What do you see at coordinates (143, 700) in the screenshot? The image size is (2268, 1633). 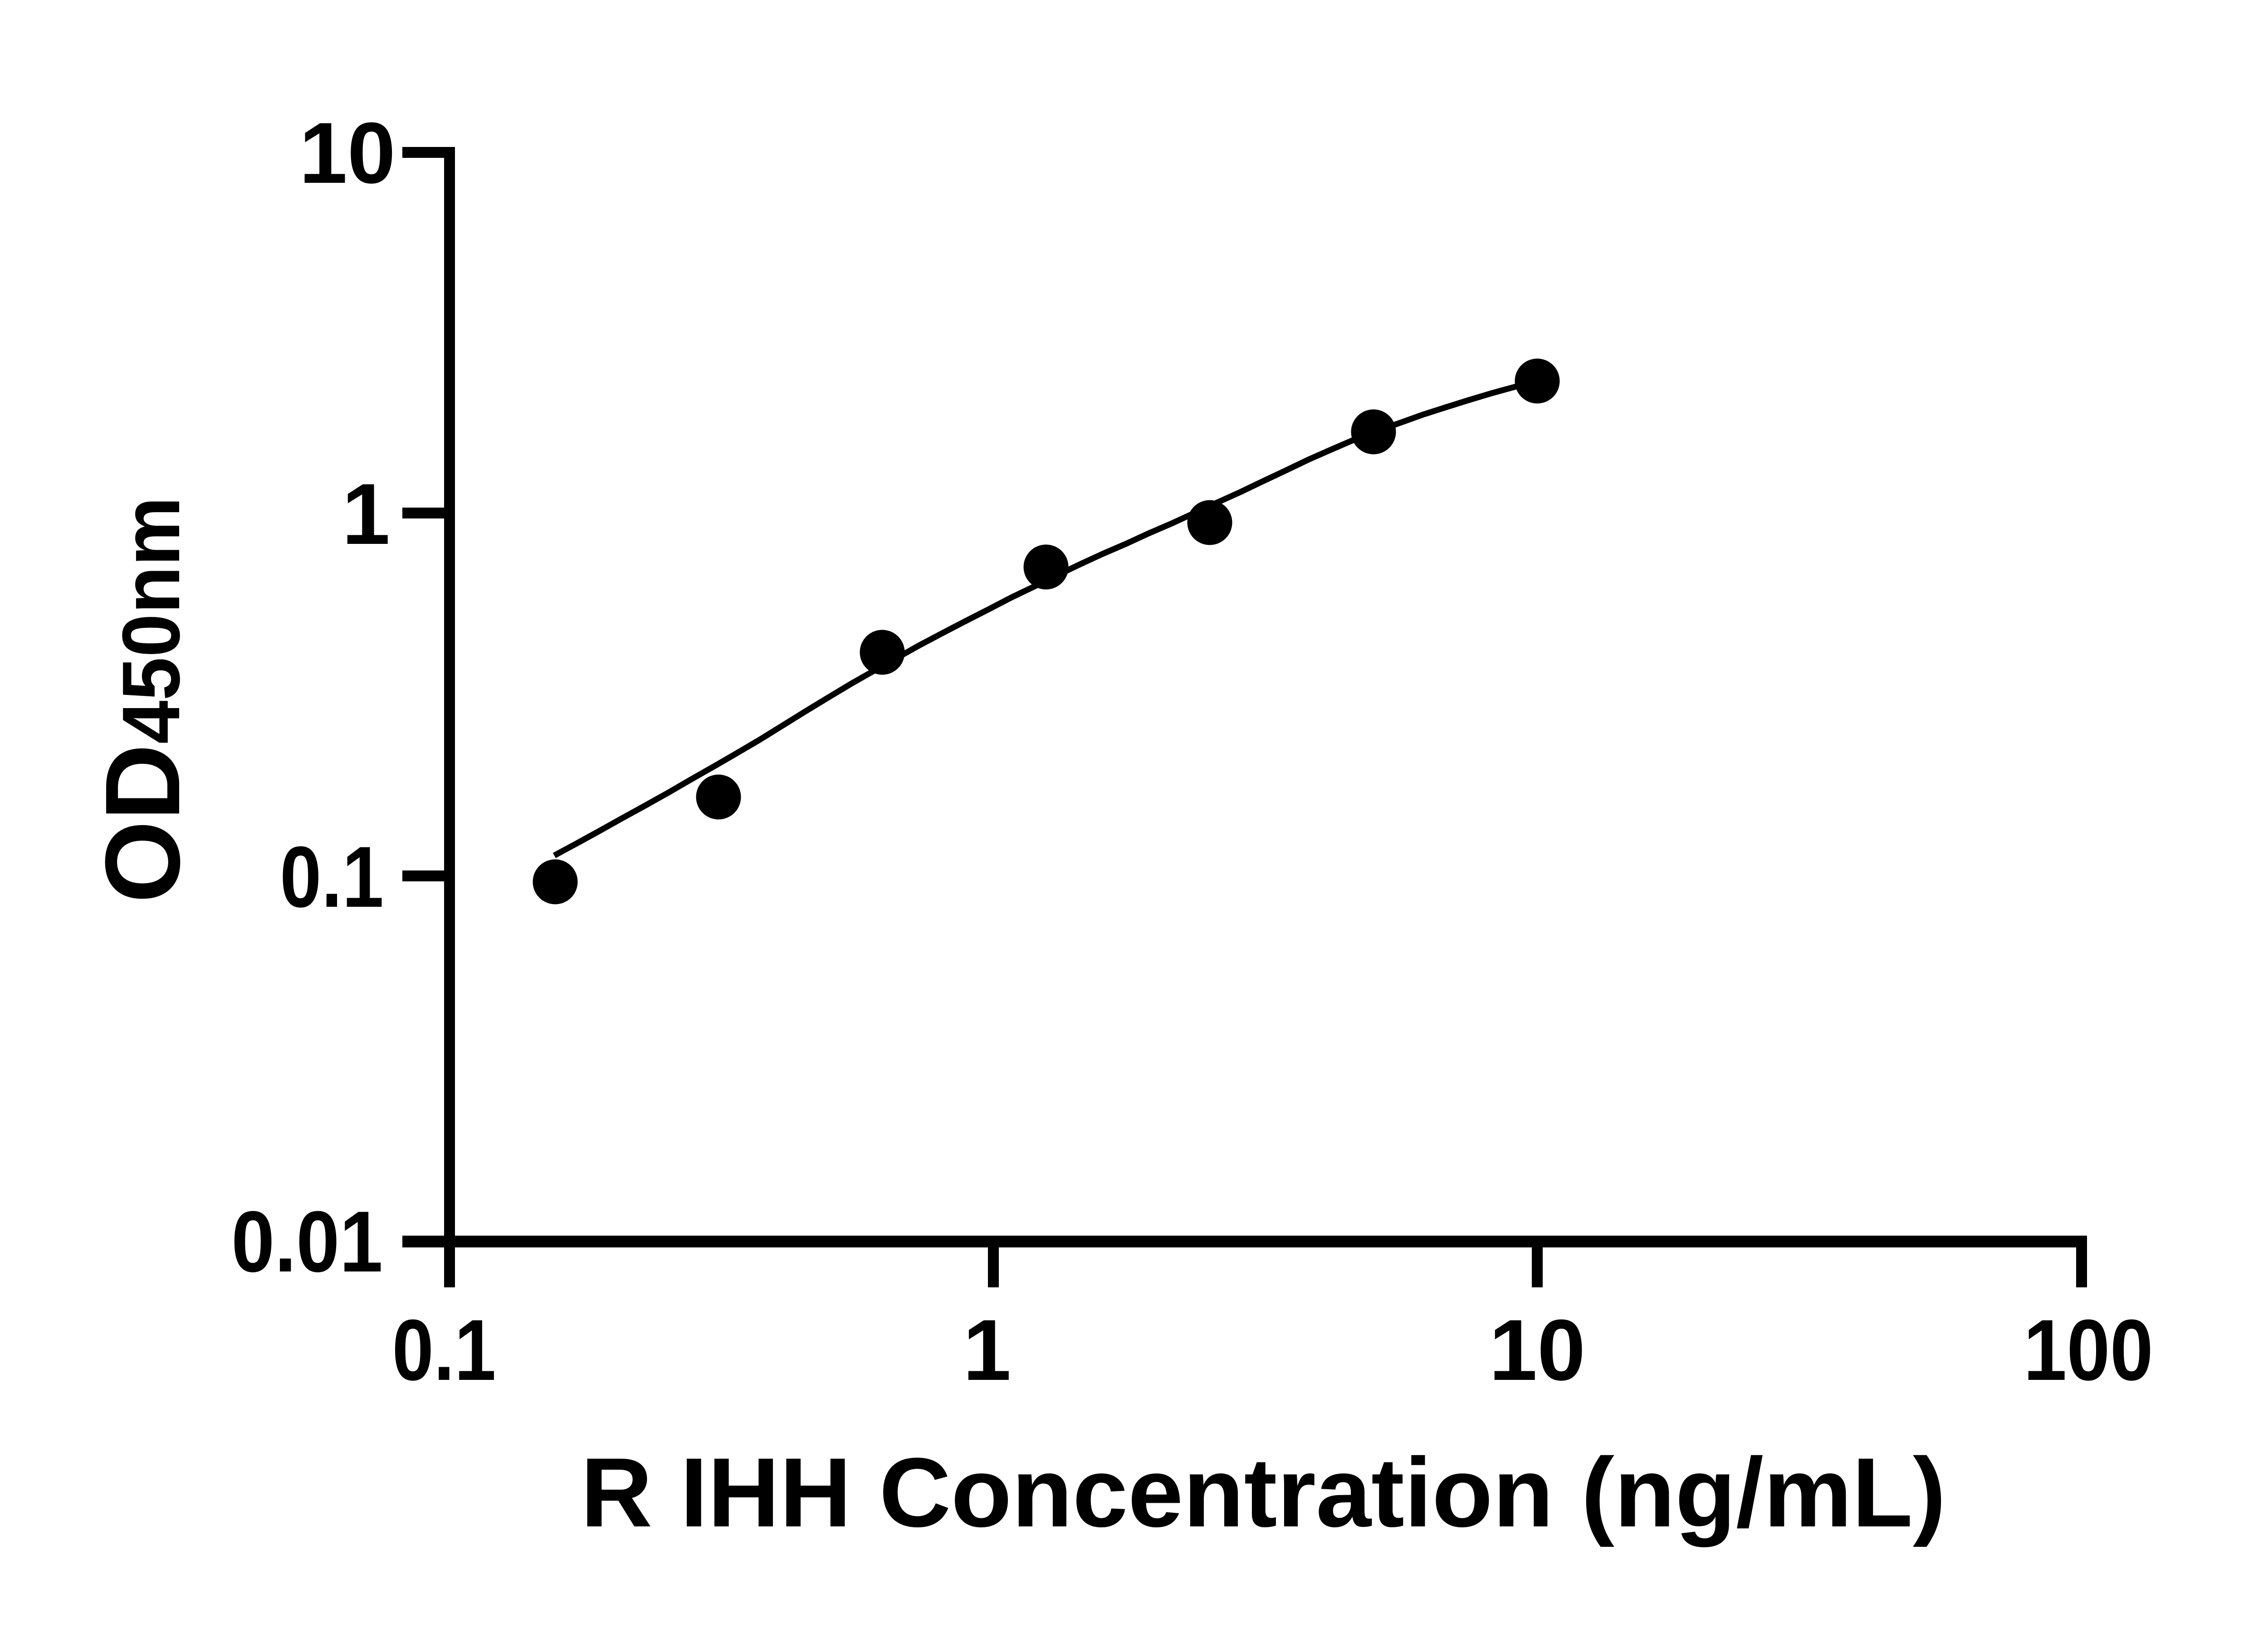 I see `svg-text: OD450nm` at bounding box center [143, 700].